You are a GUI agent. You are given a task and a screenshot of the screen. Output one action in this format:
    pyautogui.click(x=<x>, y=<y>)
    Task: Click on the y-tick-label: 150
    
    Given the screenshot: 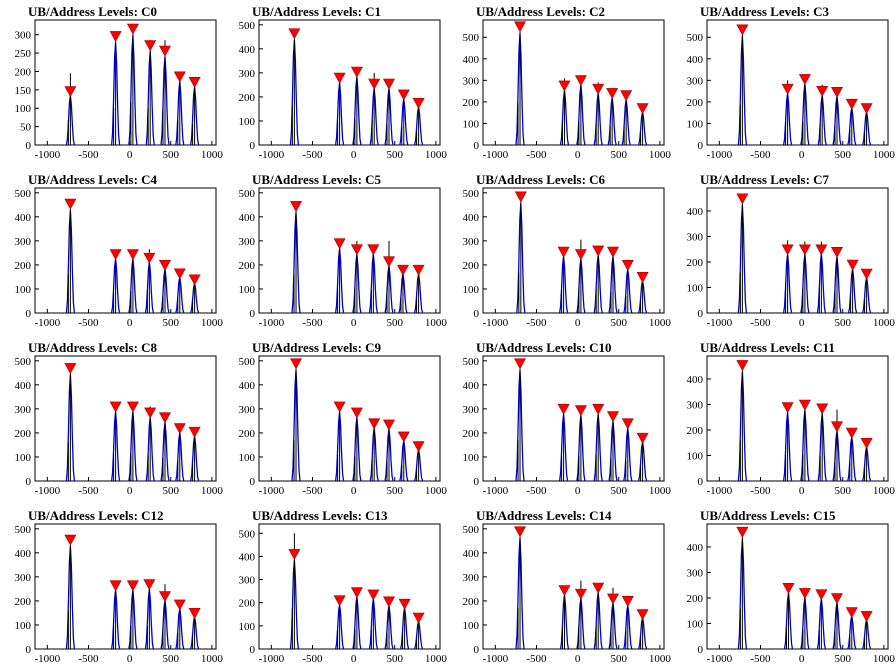 What is the action you would take?
    pyautogui.click(x=23, y=91)
    